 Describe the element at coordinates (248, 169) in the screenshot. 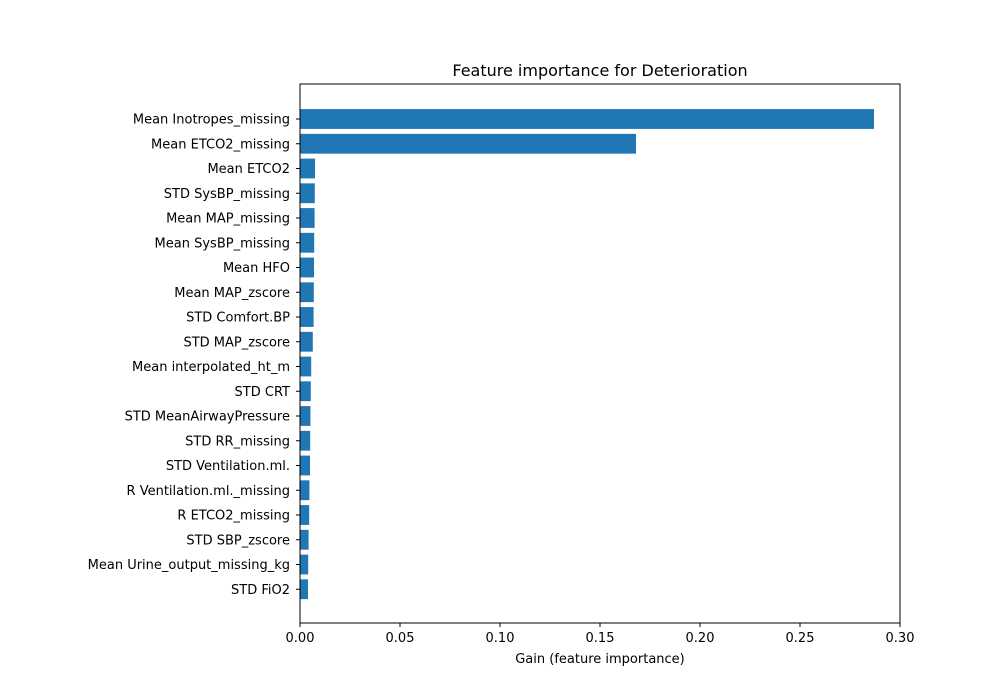

I see `y-tick-label: Mean ETCO2` at that location.